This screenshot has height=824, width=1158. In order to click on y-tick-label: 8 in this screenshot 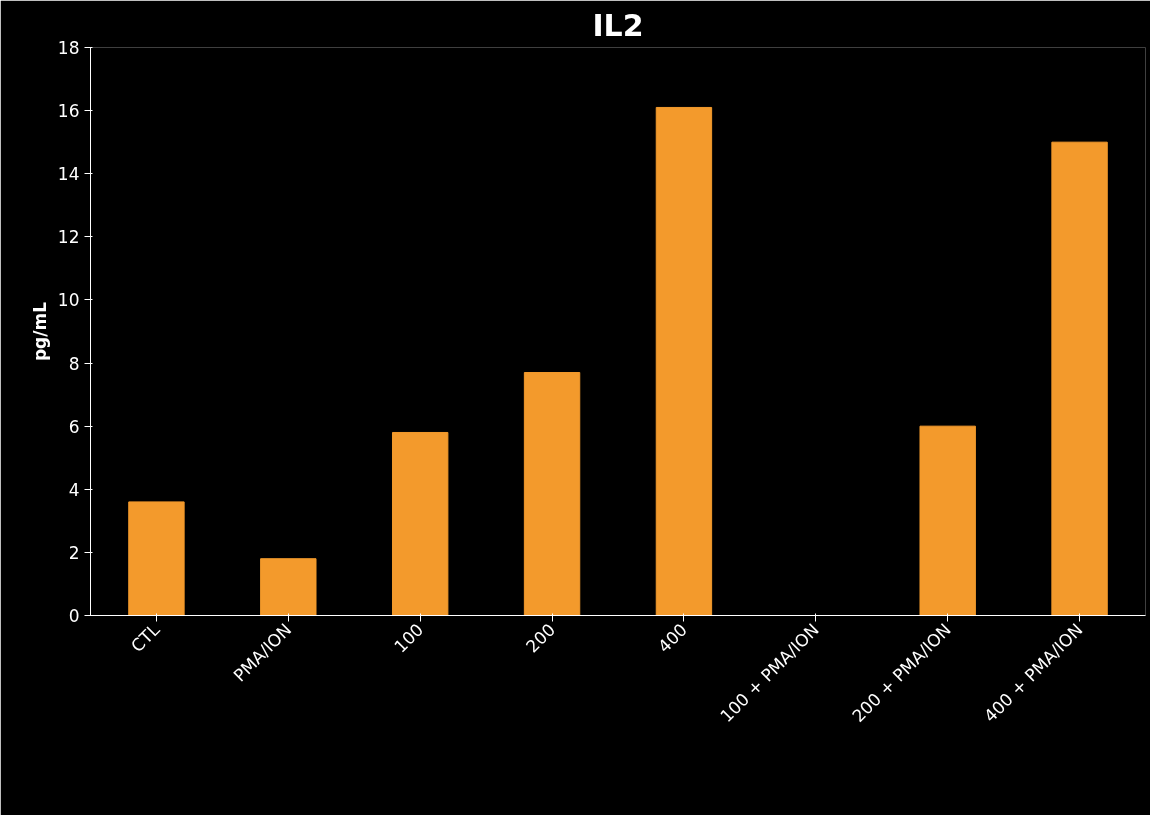, I will do `click(74, 363)`.